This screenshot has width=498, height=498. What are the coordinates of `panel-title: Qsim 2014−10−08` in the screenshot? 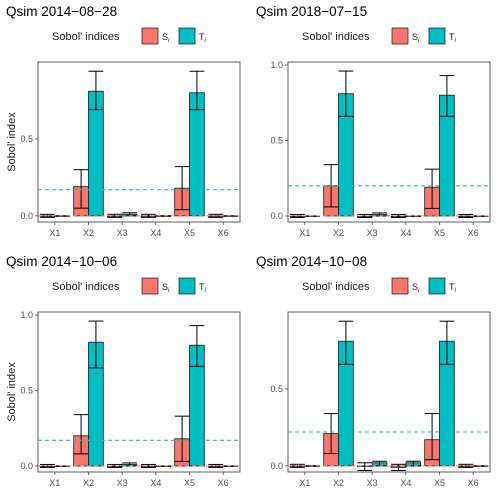 It's located at (311, 261).